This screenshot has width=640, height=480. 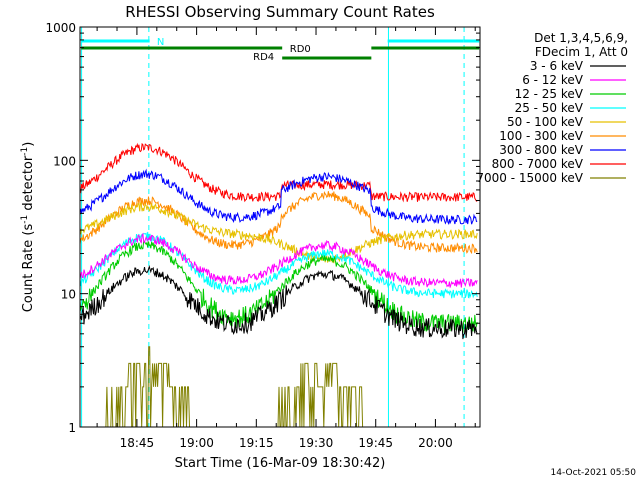 I want to click on series-7000-15000-kev, so click(x=279, y=387).